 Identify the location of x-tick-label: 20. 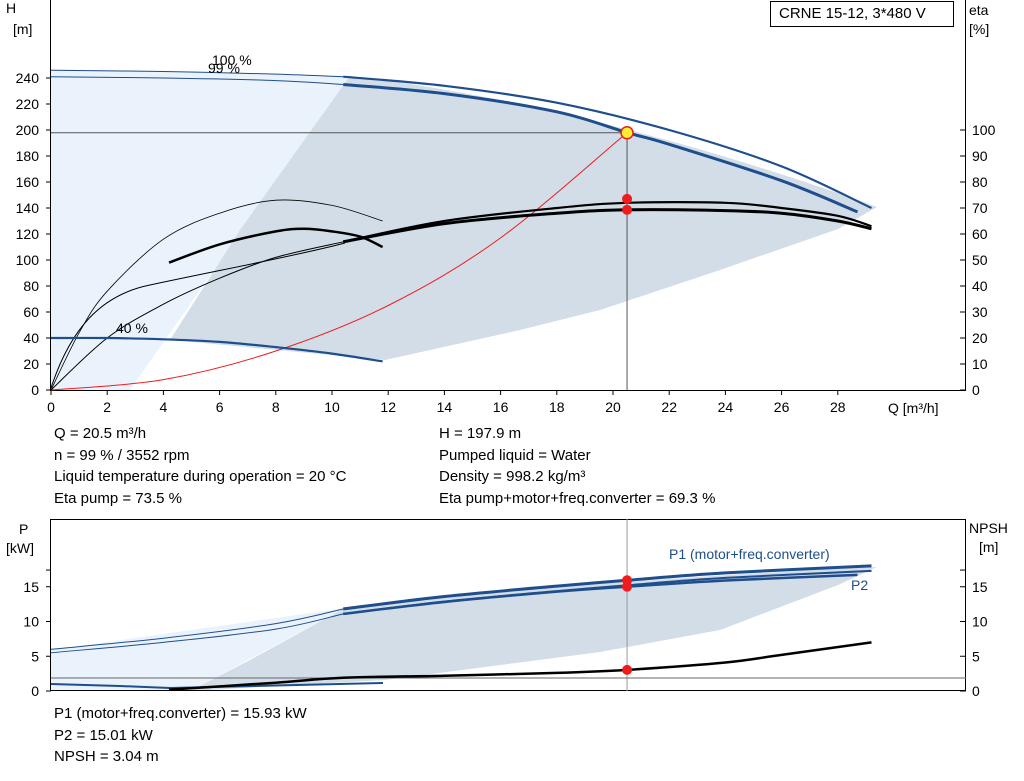
(613, 407).